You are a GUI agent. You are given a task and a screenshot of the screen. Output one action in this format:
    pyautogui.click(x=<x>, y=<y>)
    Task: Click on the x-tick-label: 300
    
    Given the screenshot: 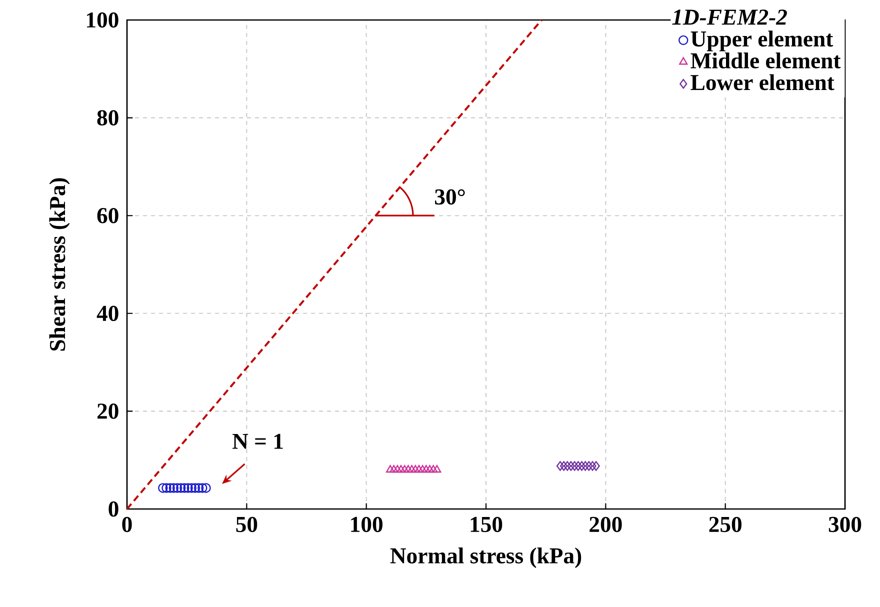 What is the action you would take?
    pyautogui.click(x=845, y=524)
    